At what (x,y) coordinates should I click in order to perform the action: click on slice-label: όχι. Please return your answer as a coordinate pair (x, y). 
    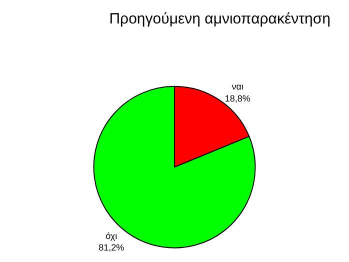
    Looking at the image, I should click on (112, 235).